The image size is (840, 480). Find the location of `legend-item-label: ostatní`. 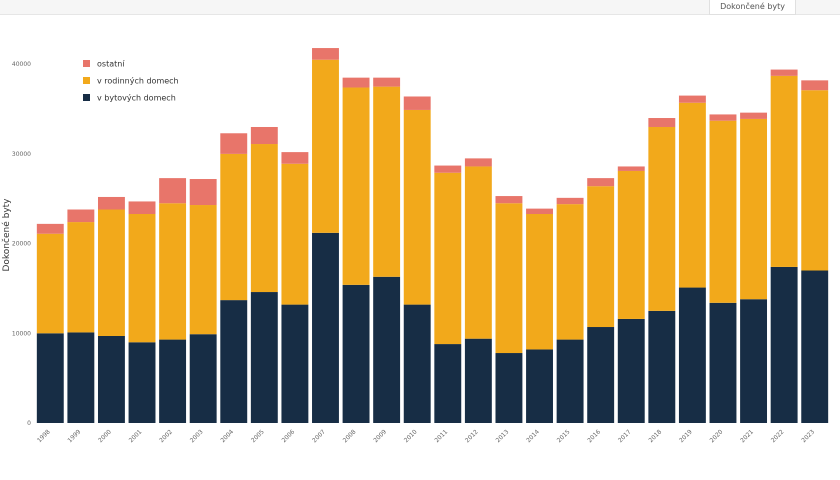

legend-item-label: ostatní is located at coordinates (111, 64).